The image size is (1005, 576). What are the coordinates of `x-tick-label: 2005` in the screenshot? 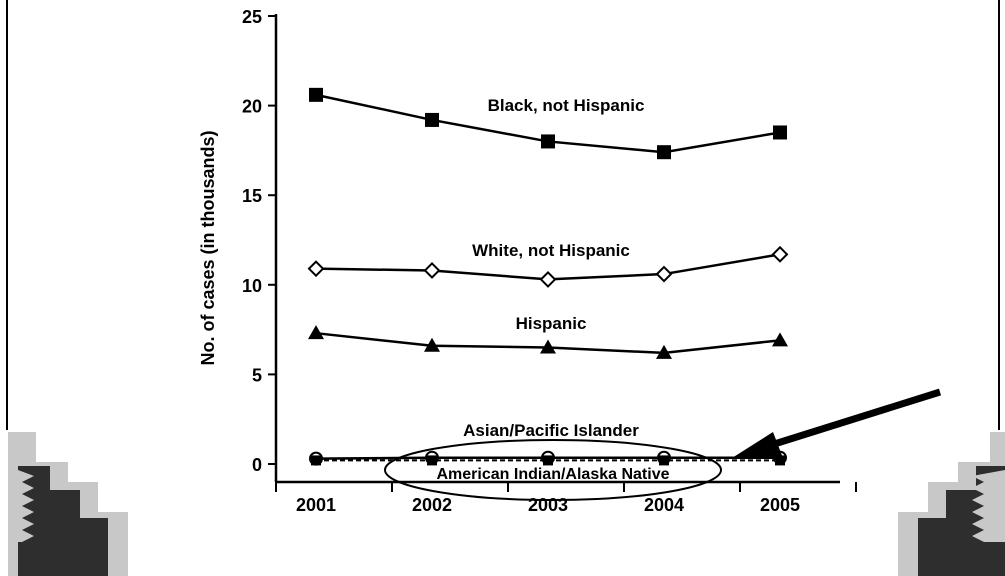 It's located at (780, 505).